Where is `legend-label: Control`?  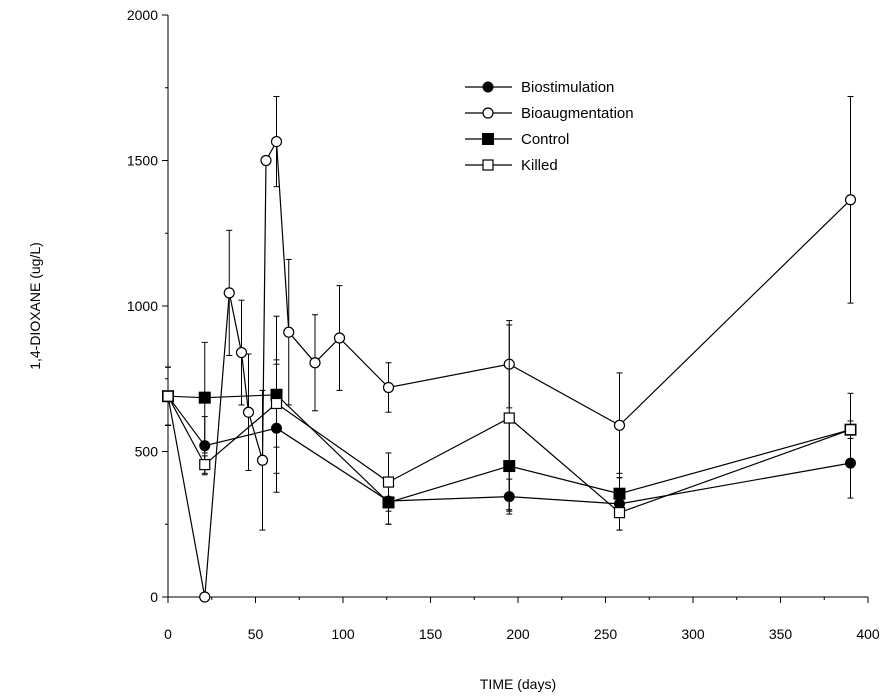
legend-label: Control is located at coordinates (545, 139).